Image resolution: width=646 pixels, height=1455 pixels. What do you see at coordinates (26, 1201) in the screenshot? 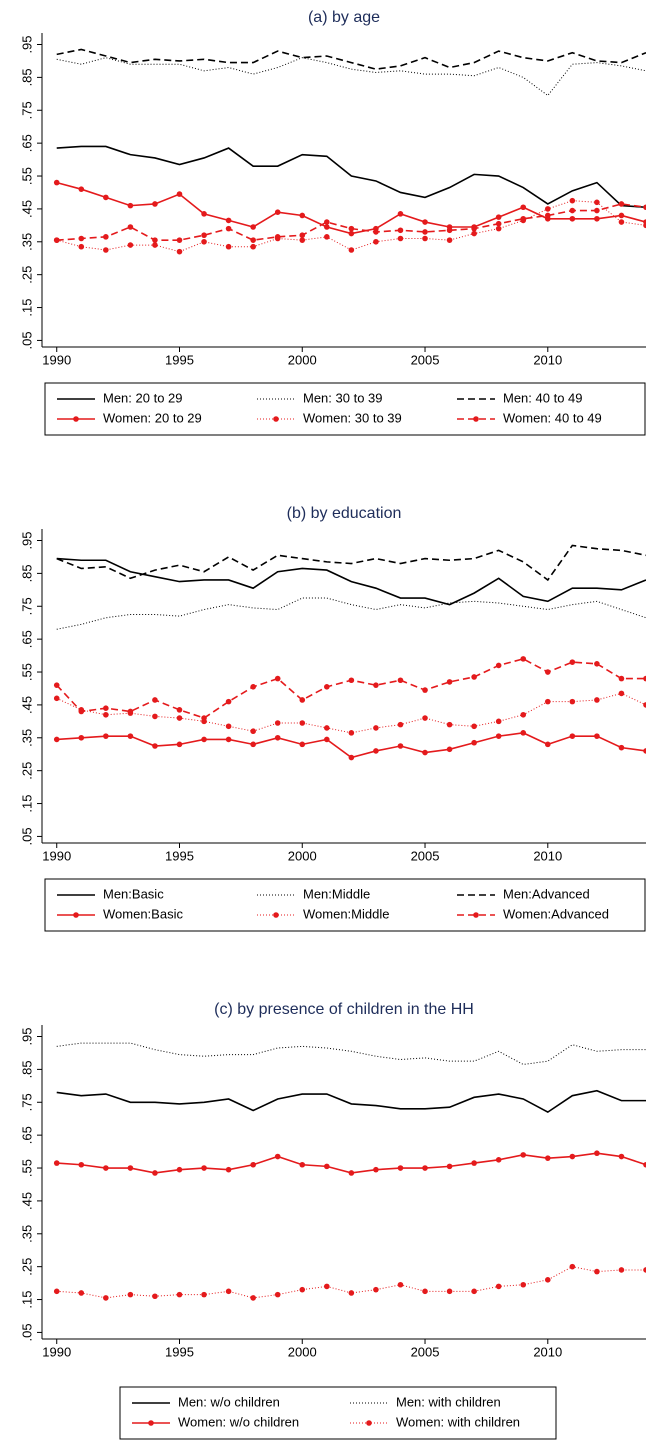
I see `y-tick-label: .45` at bounding box center [26, 1201].